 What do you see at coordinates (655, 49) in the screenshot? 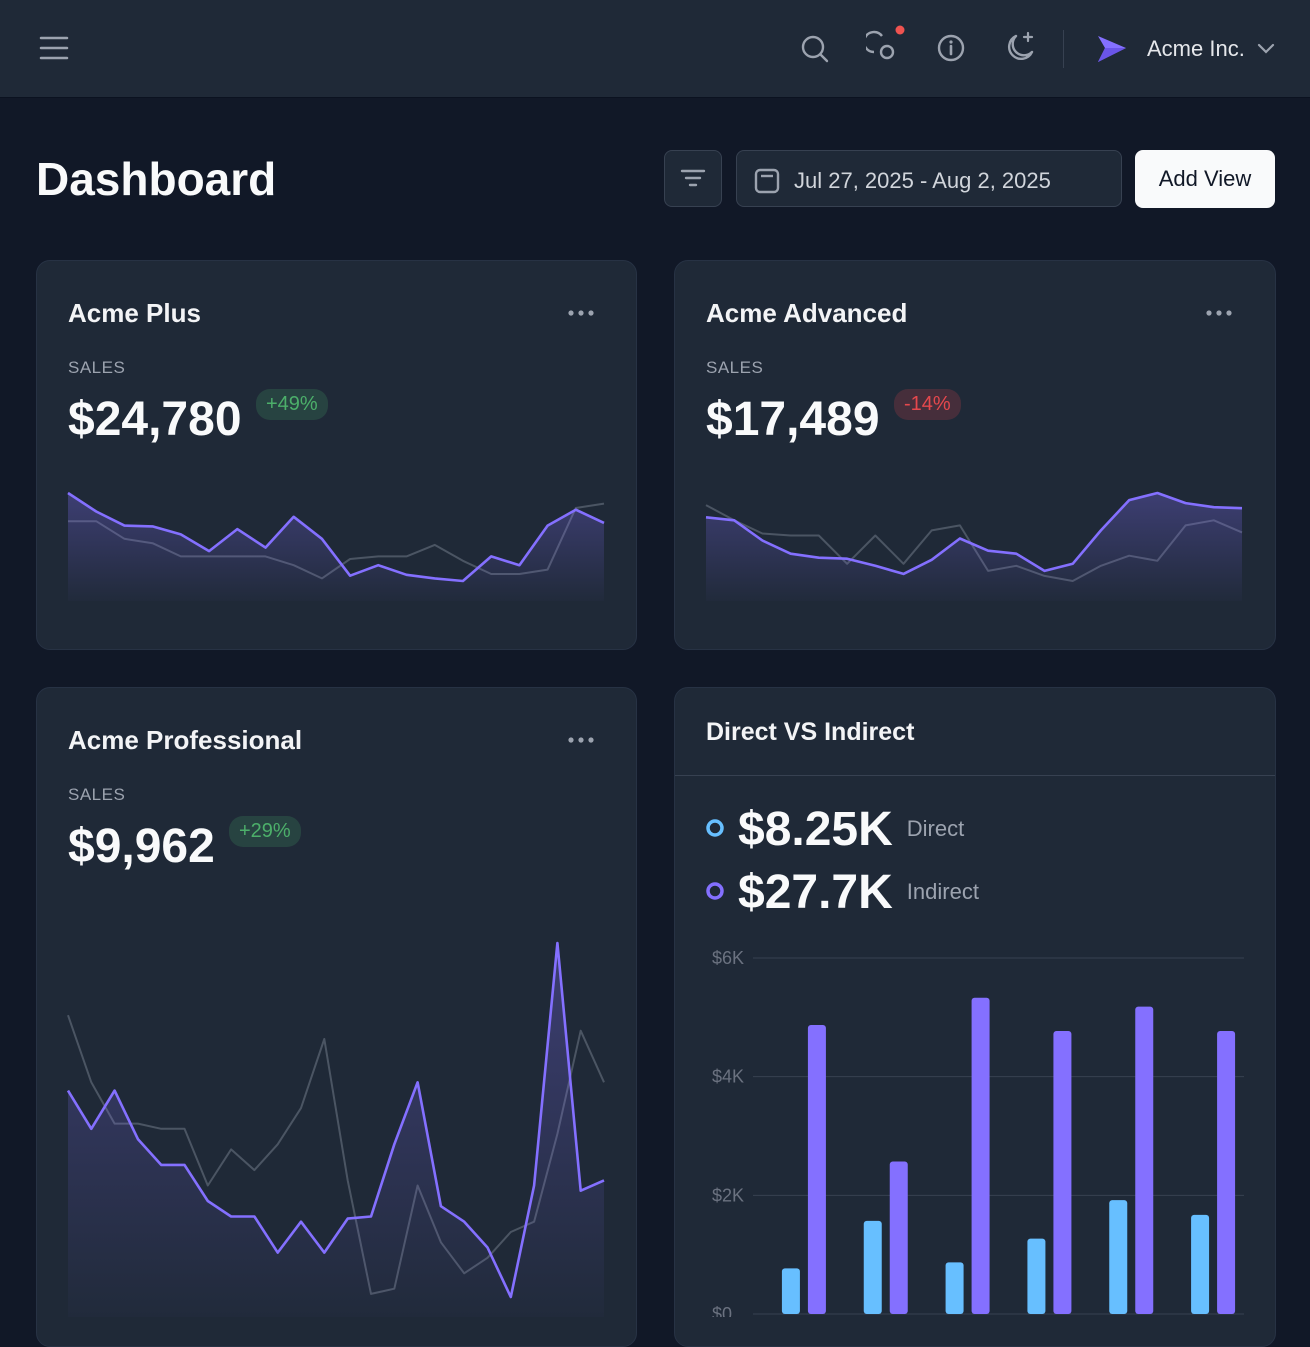
I see `top-bar: Acme Inc.` at bounding box center [655, 49].